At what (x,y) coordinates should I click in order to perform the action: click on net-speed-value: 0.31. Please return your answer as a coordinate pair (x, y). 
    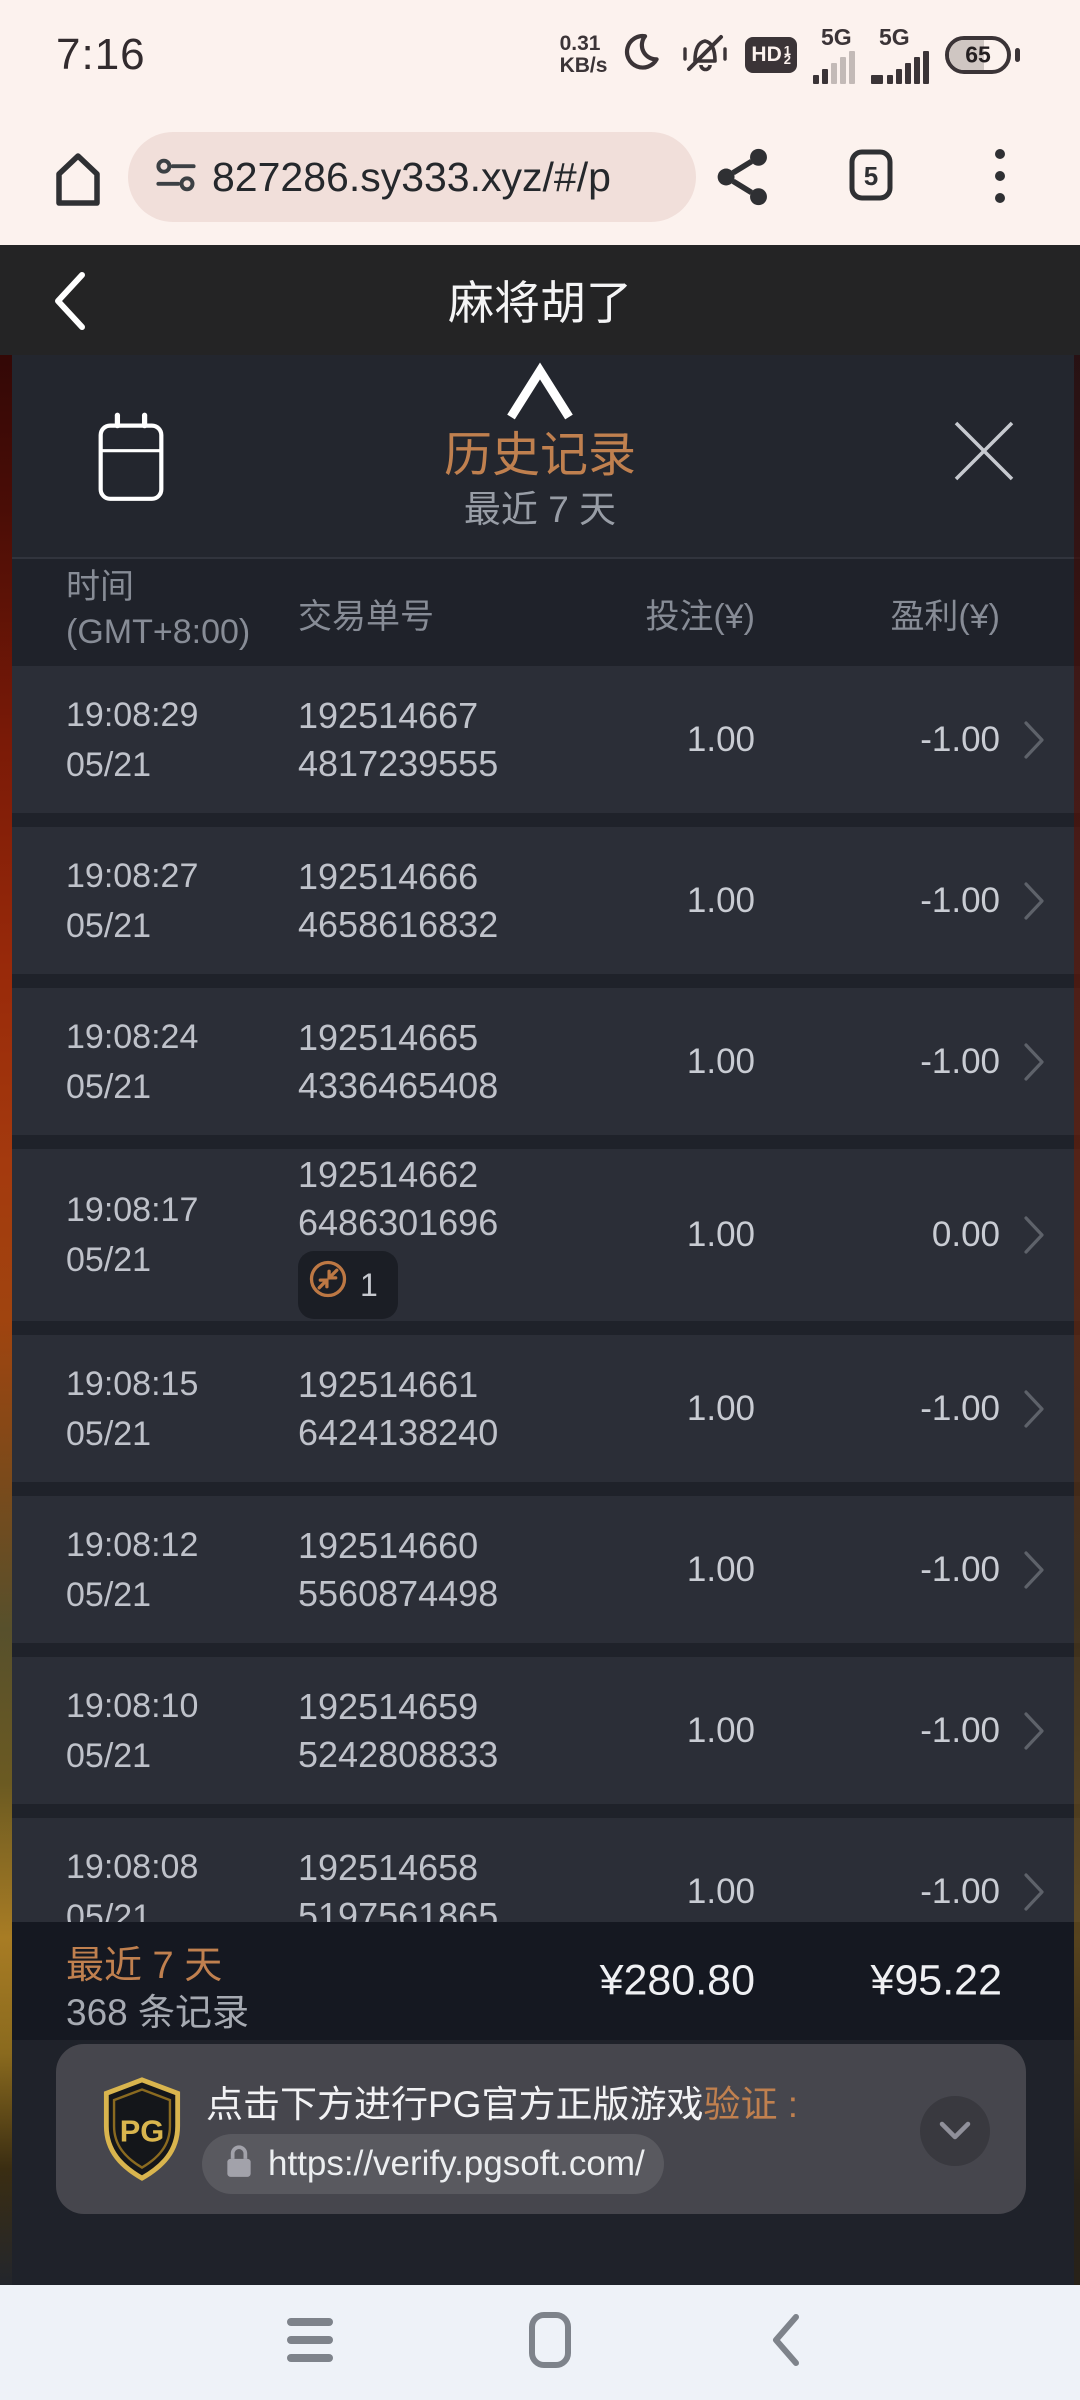
    Looking at the image, I should click on (580, 43).